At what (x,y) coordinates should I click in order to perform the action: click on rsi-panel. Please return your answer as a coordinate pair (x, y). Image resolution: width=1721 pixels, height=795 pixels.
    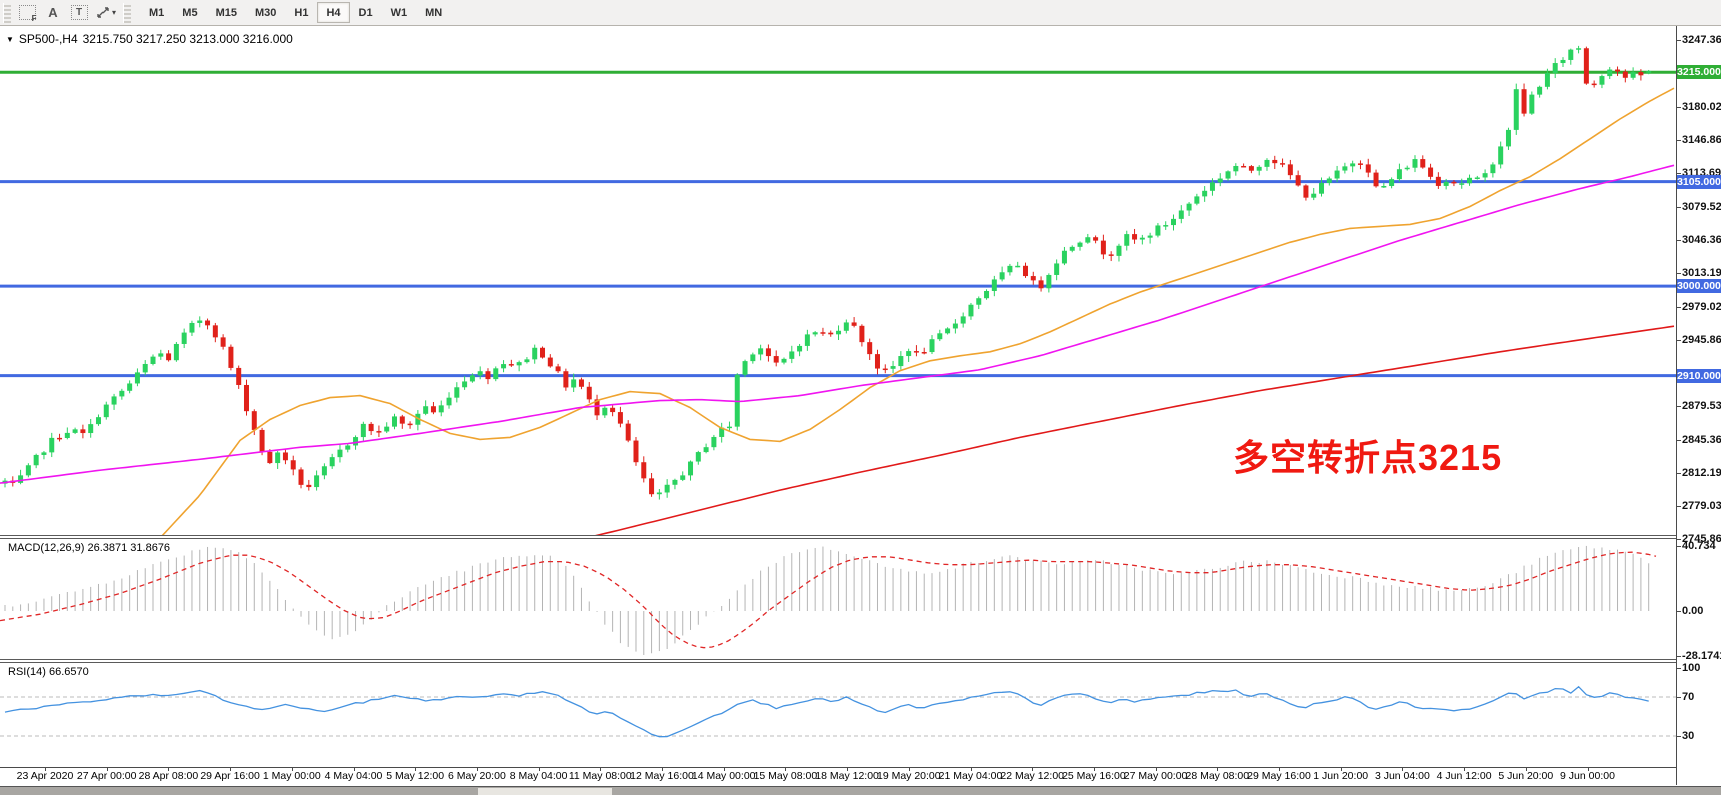
    Looking at the image, I should click on (838, 711).